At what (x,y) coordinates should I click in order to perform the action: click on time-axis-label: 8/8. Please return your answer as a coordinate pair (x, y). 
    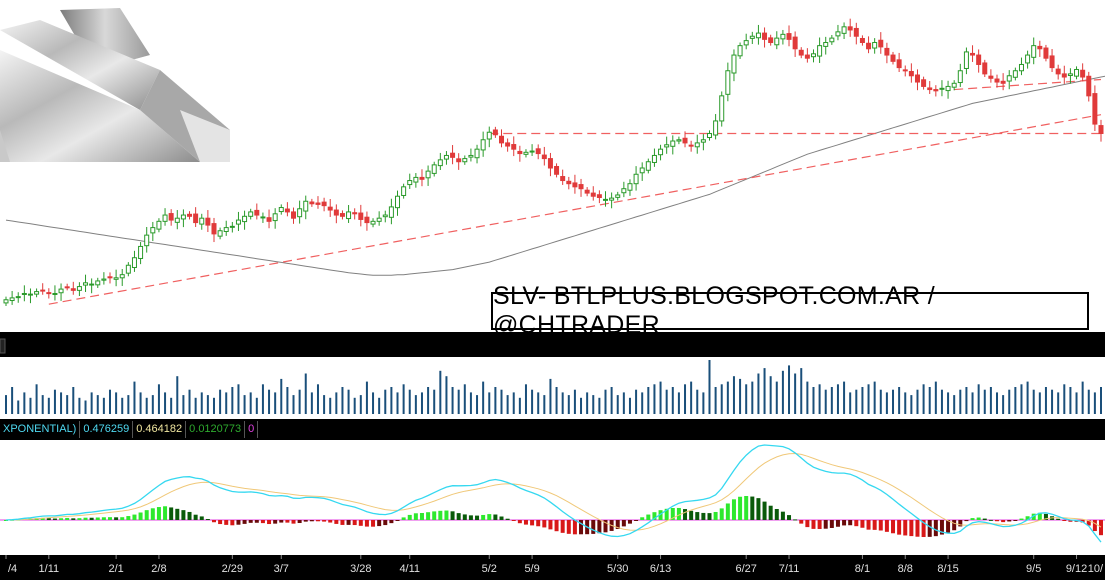
    Looking at the image, I should click on (905, 569).